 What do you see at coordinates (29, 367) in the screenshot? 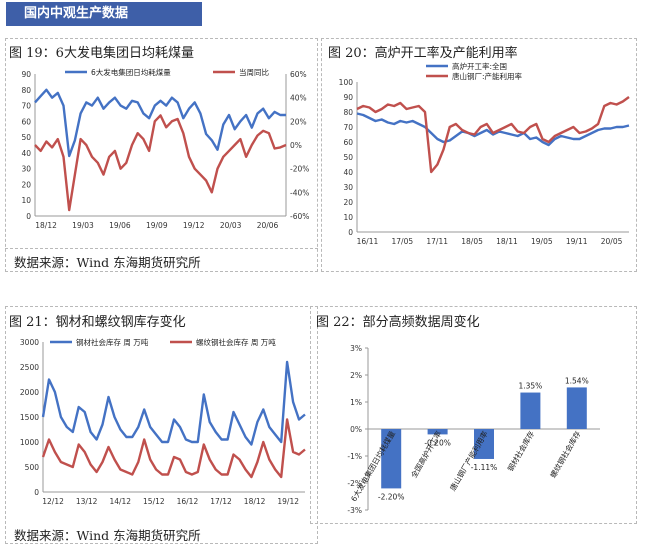
I see `y-tick-label: 2500` at bounding box center [29, 367].